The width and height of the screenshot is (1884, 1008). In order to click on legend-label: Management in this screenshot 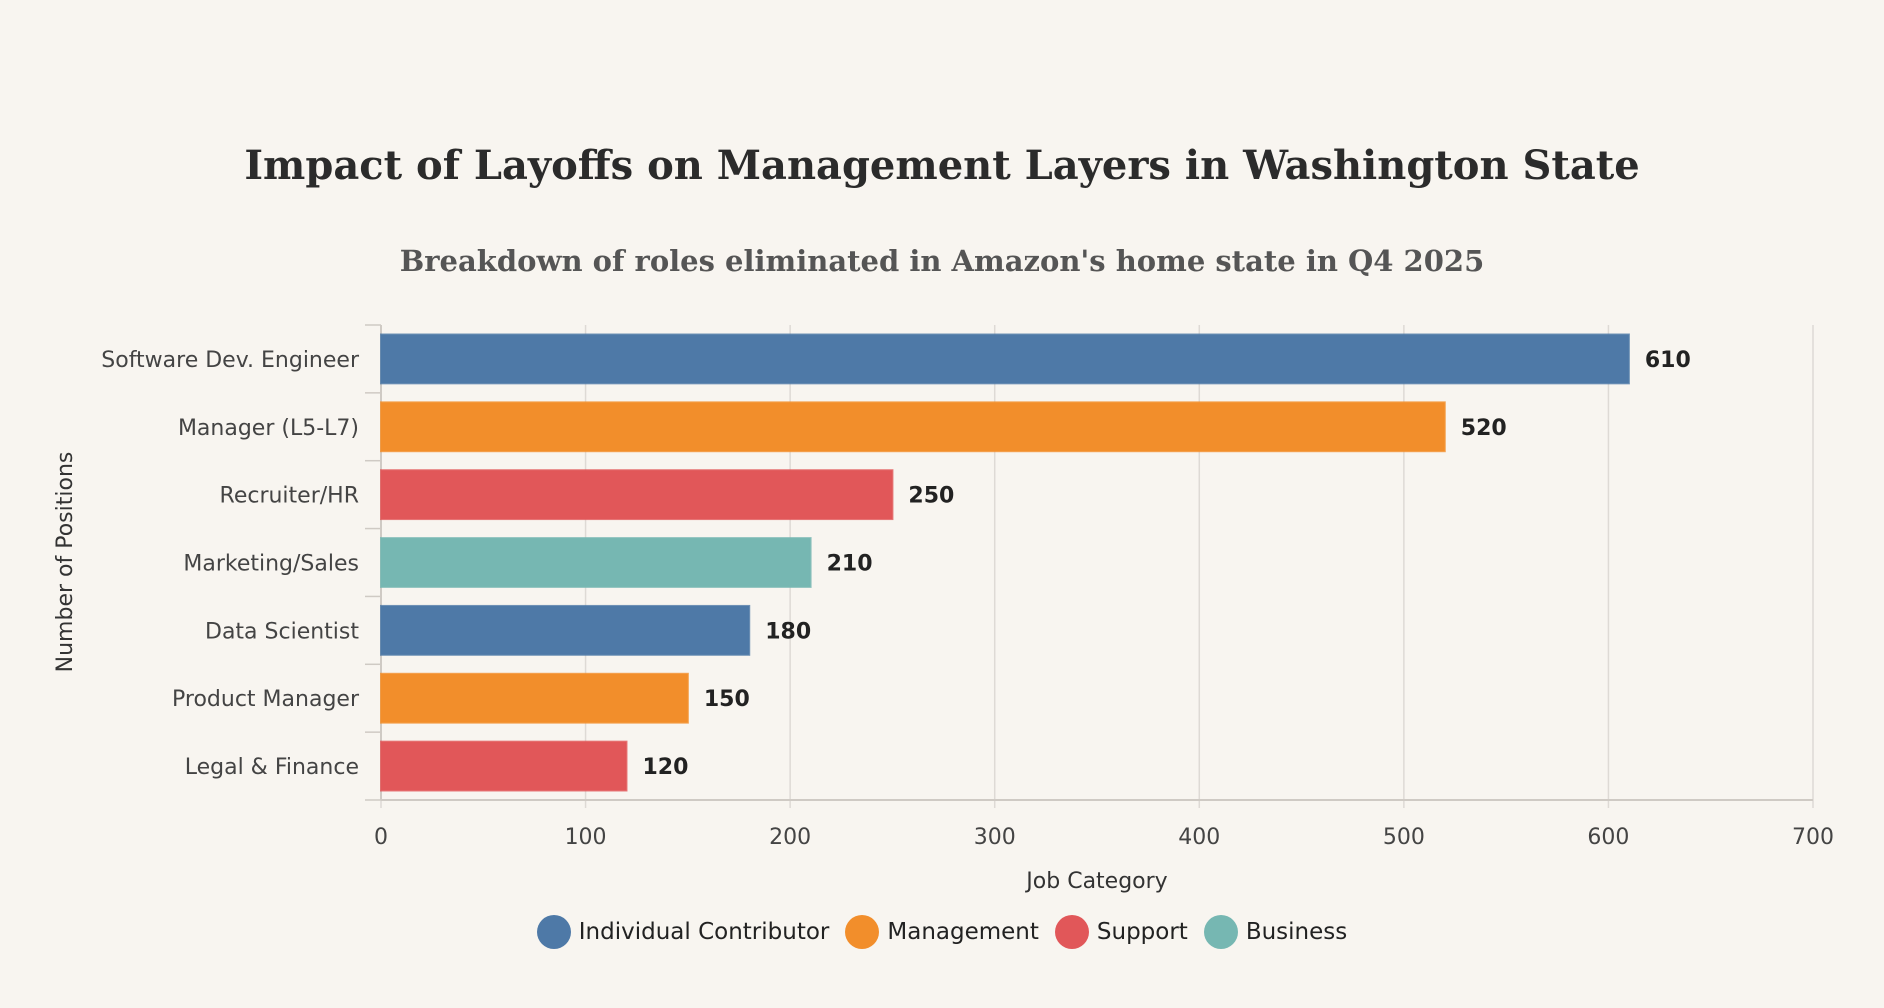, I will do `click(963, 932)`.